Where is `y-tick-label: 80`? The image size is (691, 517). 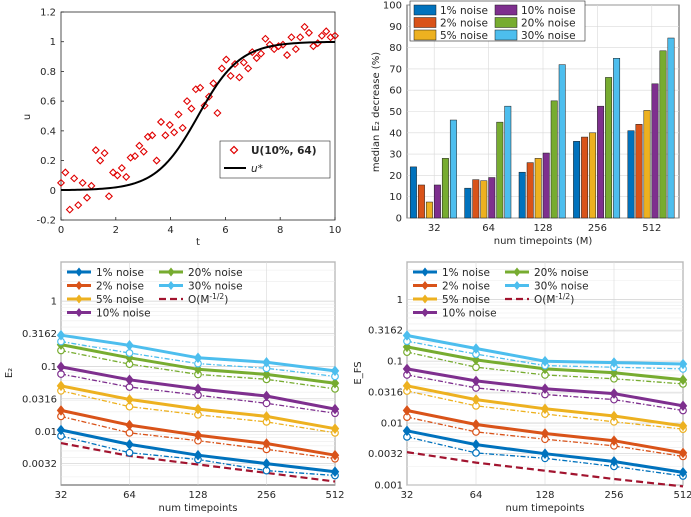
y-tick-label: 80 is located at coordinates (395, 48).